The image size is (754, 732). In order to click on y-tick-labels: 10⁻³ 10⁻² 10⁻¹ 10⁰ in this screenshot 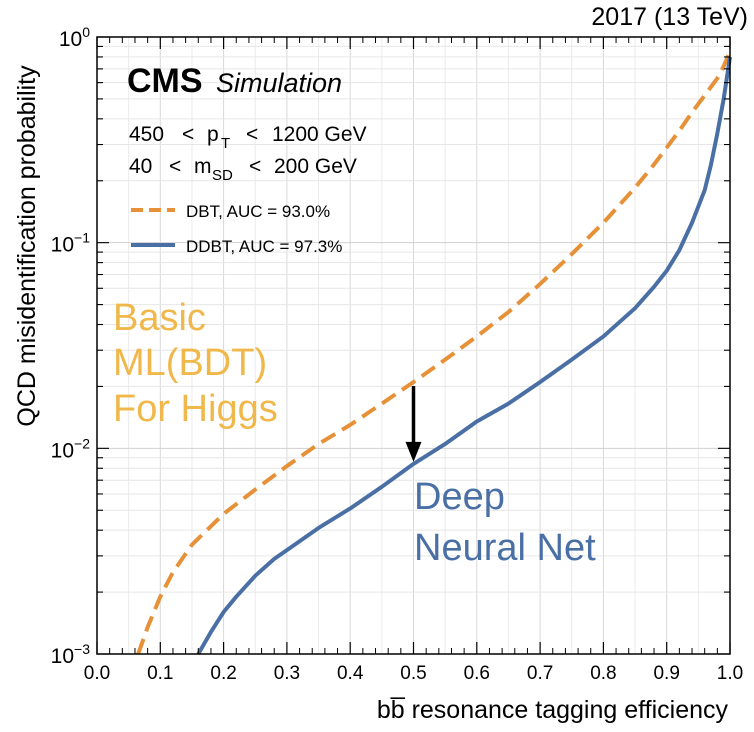, I will do `click(71, 346)`.